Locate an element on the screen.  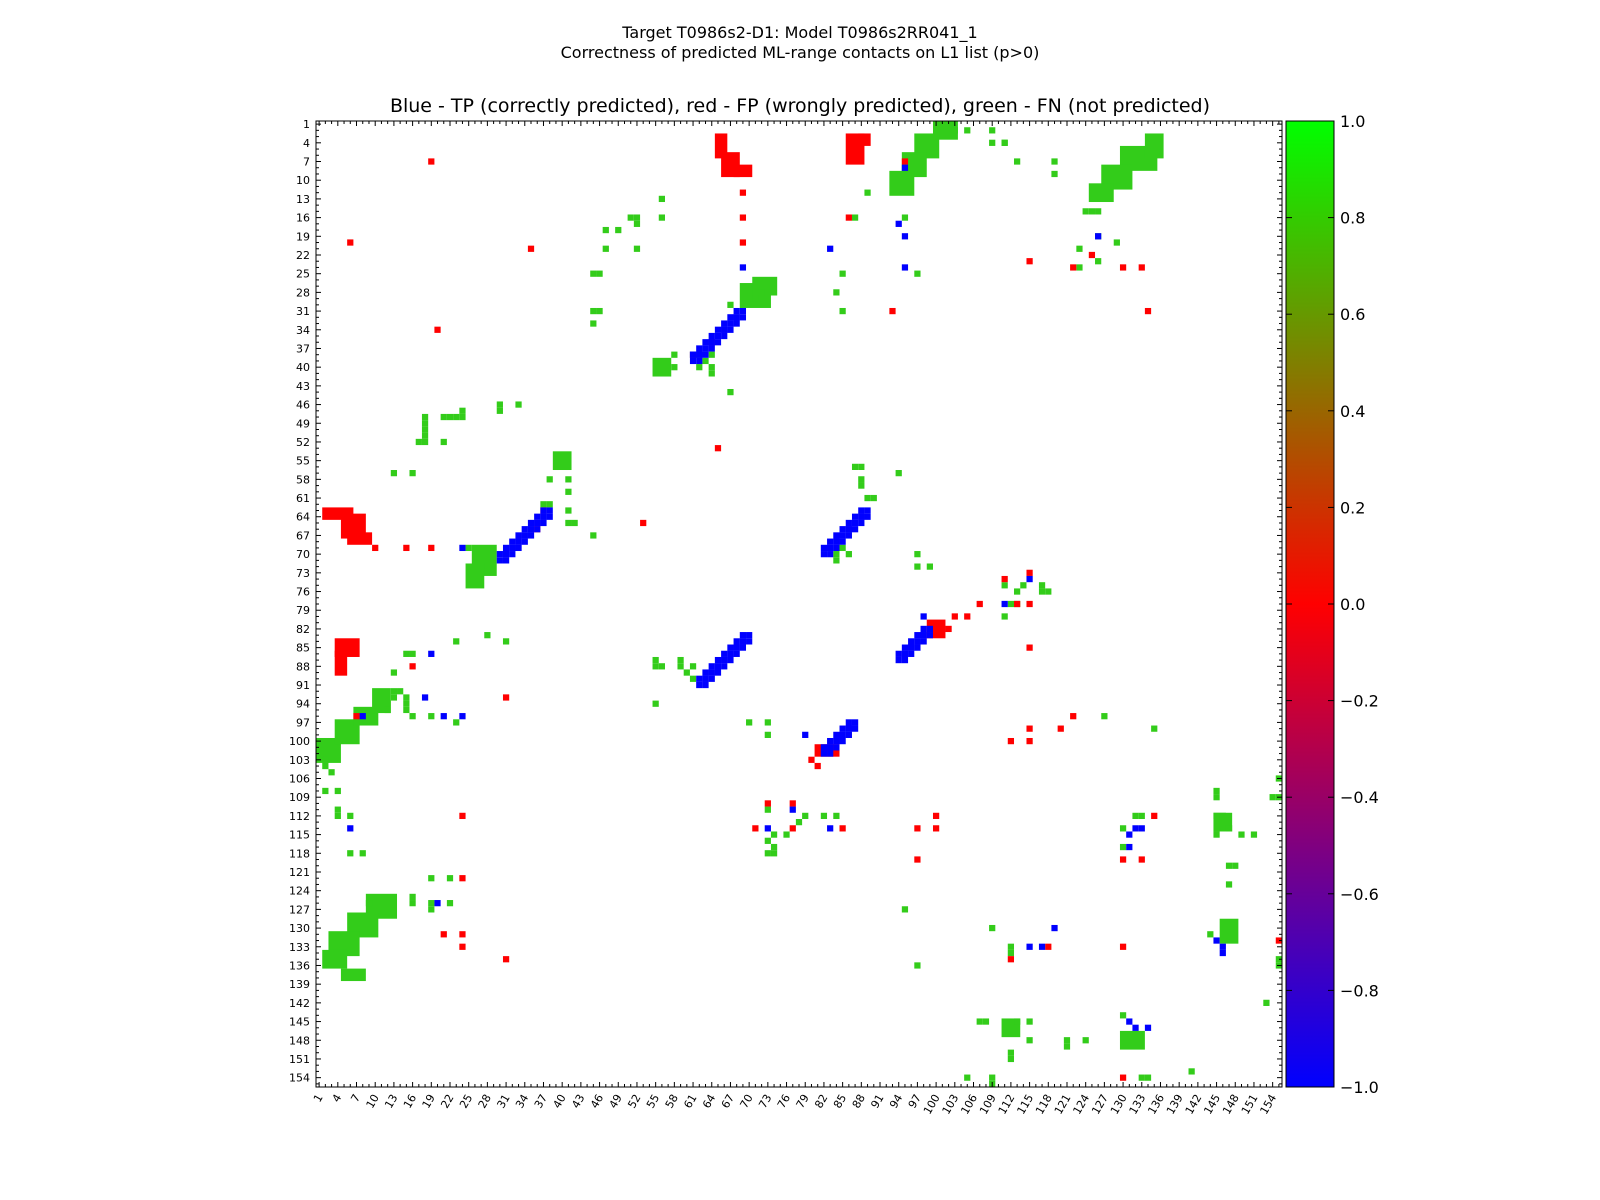
x-tick-label: 85 is located at coordinates (840, 1101).